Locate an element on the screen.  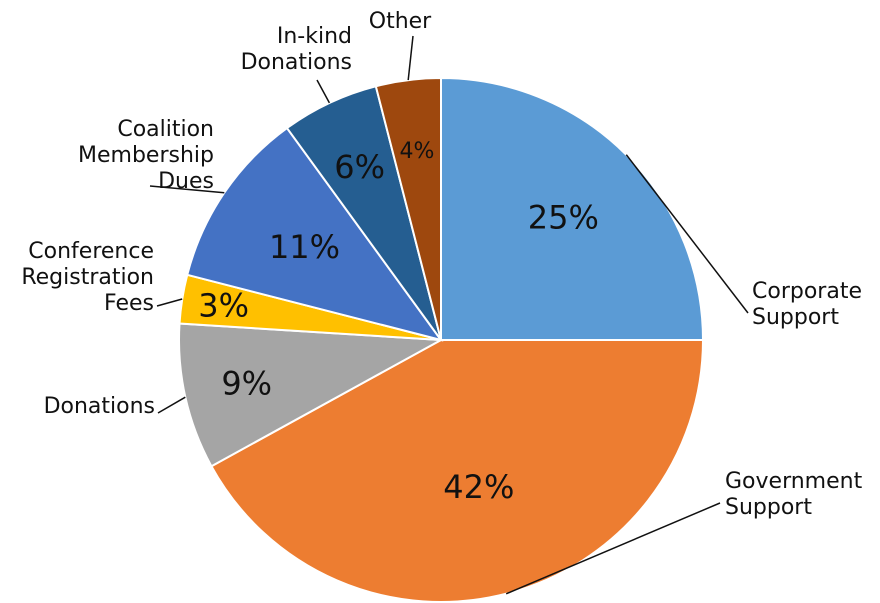
percent-label-government-support: 42% is located at coordinates (478, 487).